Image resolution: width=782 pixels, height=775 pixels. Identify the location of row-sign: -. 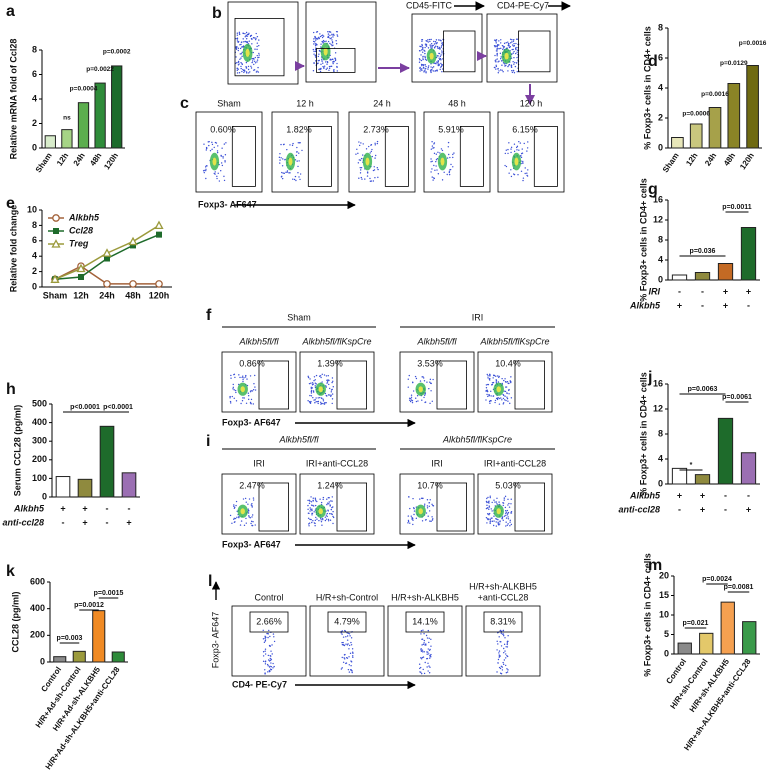
(725, 509).